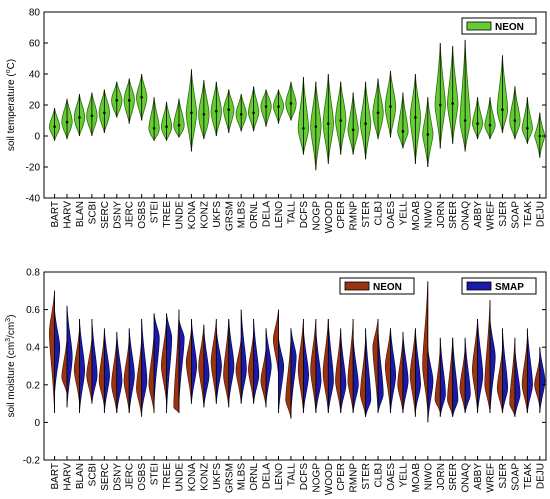 This screenshot has height=499, width=550. What do you see at coordinates (218, 366) in the screenshot?
I see `smap-violin-ukfs` at bounding box center [218, 366].